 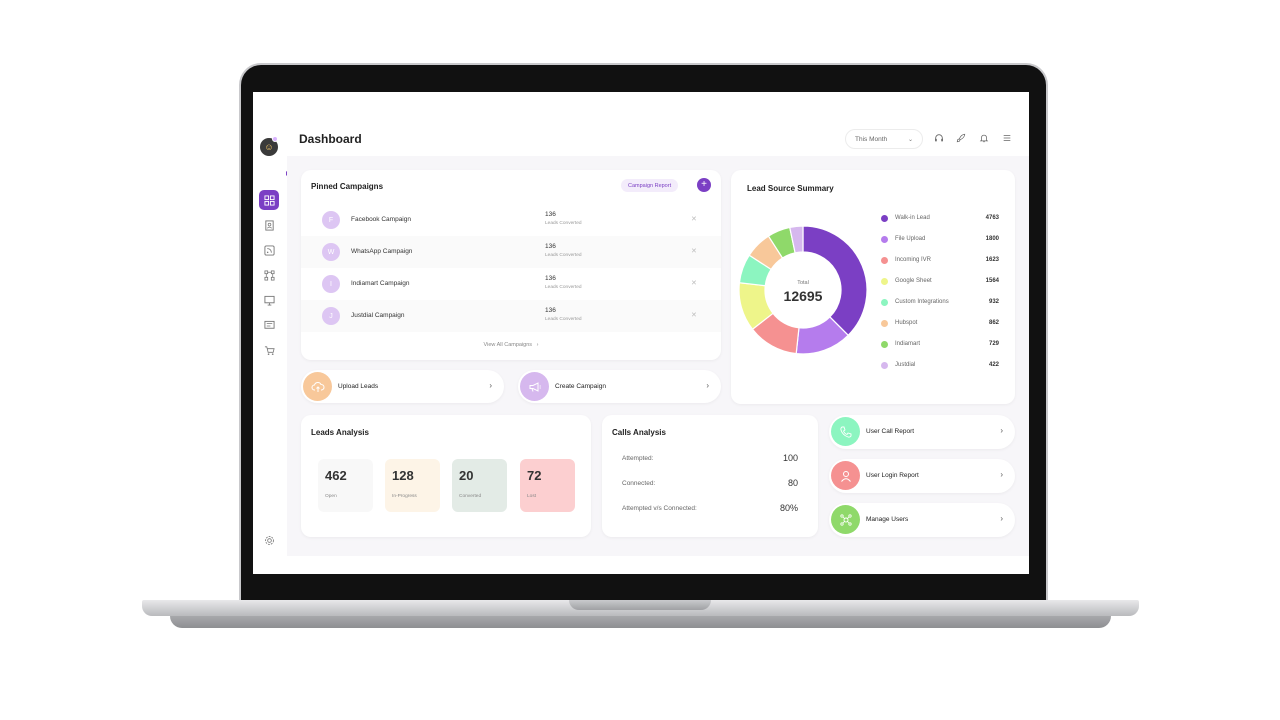 What do you see at coordinates (912, 218) in the screenshot?
I see `legend-label: Walk-in Lead` at bounding box center [912, 218].